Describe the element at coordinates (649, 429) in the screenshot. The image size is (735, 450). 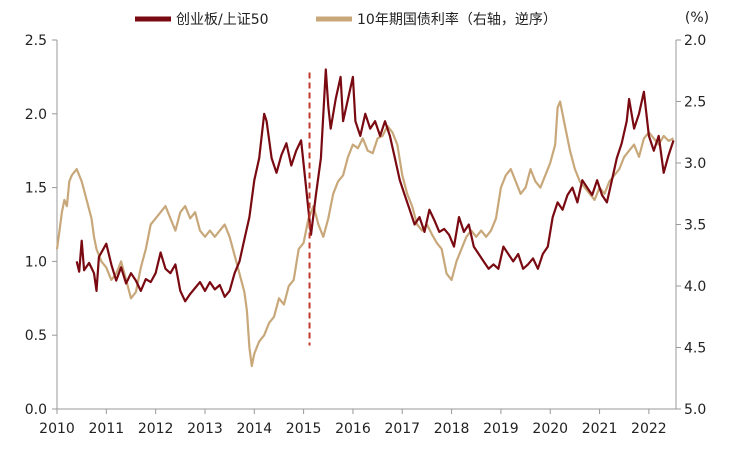
I see `x-tick-label: 2022` at that location.